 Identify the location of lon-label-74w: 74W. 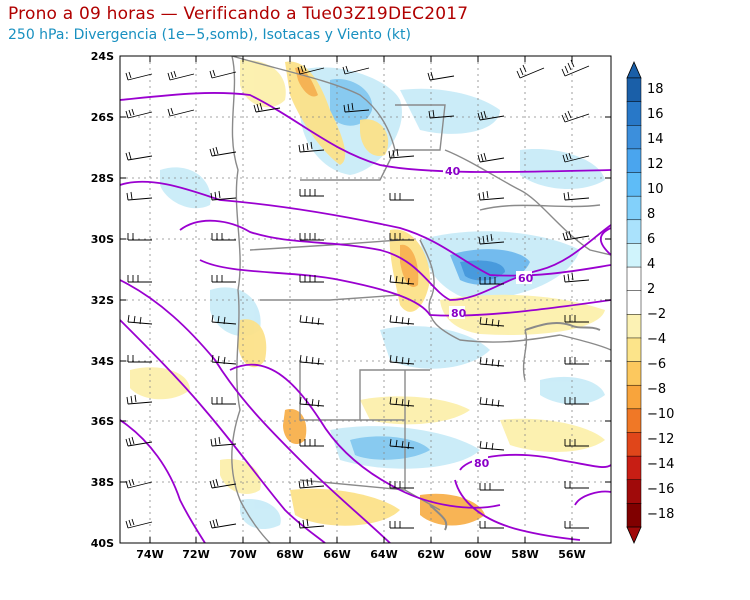
(149, 554).